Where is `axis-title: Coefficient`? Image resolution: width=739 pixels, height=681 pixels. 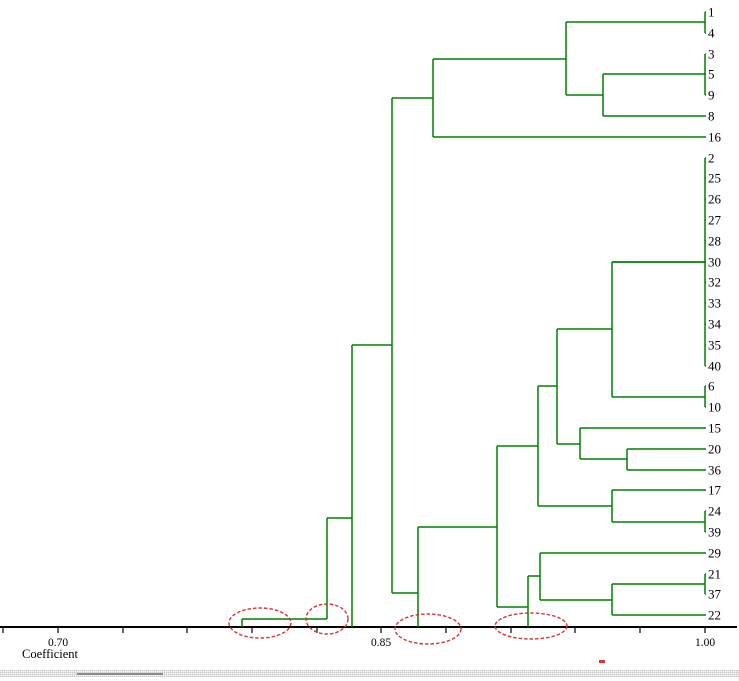
axis-title: Coefficient is located at coordinates (50, 654).